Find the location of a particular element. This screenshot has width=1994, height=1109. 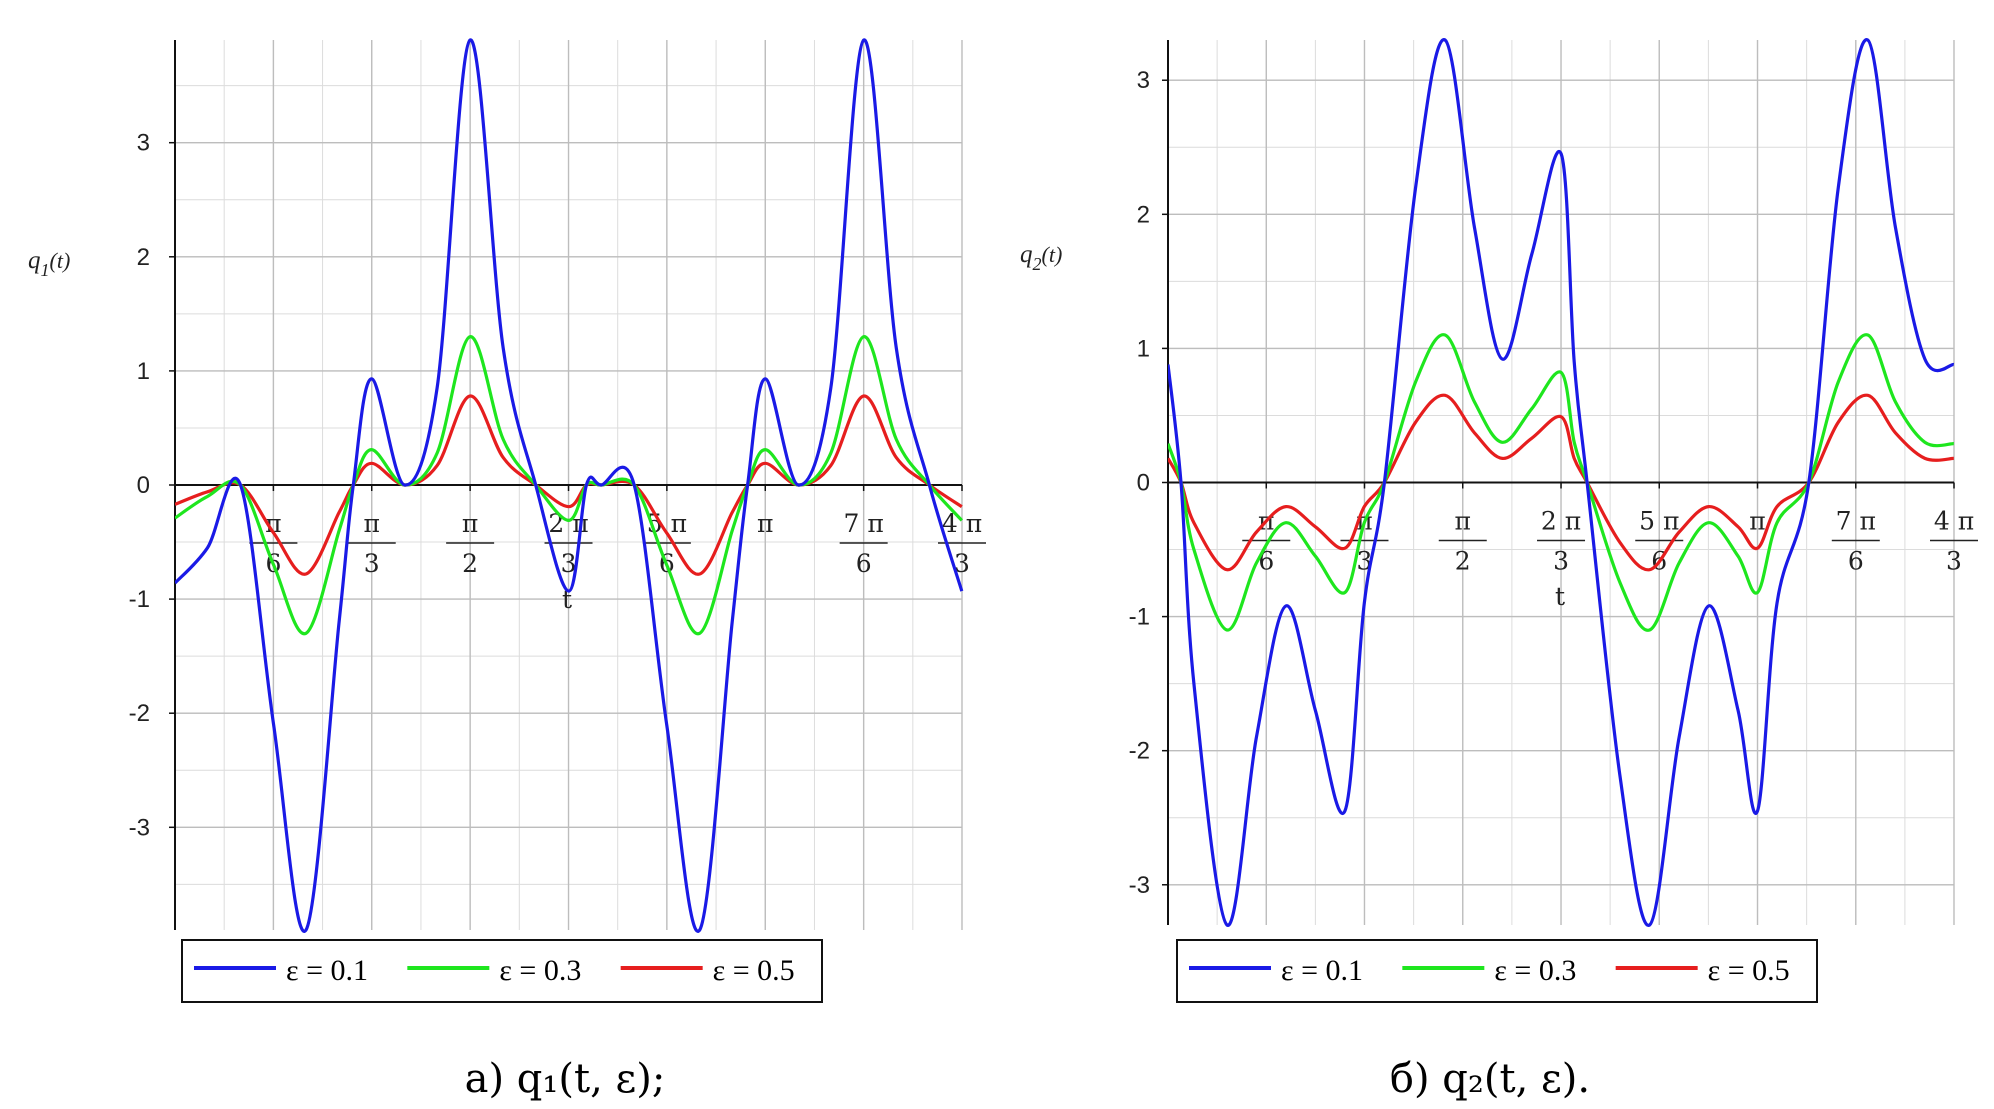

x-tick-label-numerator: 5 π is located at coordinates (1659, 521).